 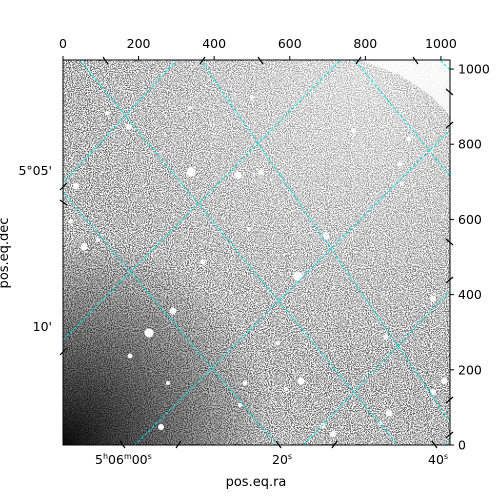 What do you see at coordinates (462, 445) in the screenshot?
I see `right-tick-label-0: 0` at bounding box center [462, 445].